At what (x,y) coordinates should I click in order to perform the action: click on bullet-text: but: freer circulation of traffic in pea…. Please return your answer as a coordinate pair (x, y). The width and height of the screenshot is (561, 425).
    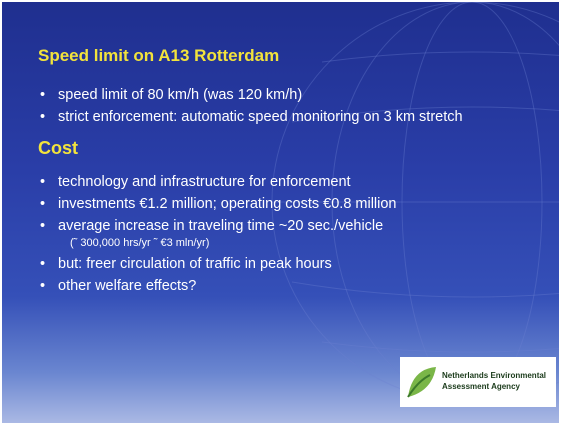
    Looking at the image, I should click on (195, 264).